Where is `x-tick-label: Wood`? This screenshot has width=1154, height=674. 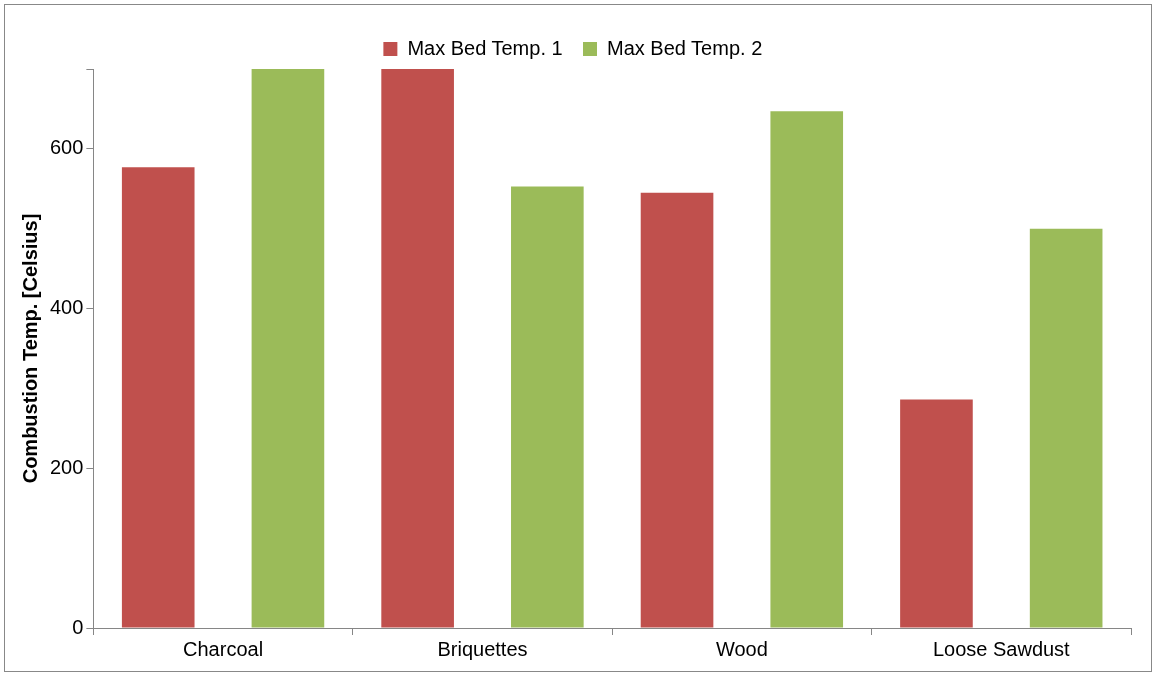
x-tick-label: Wood is located at coordinates (741, 648).